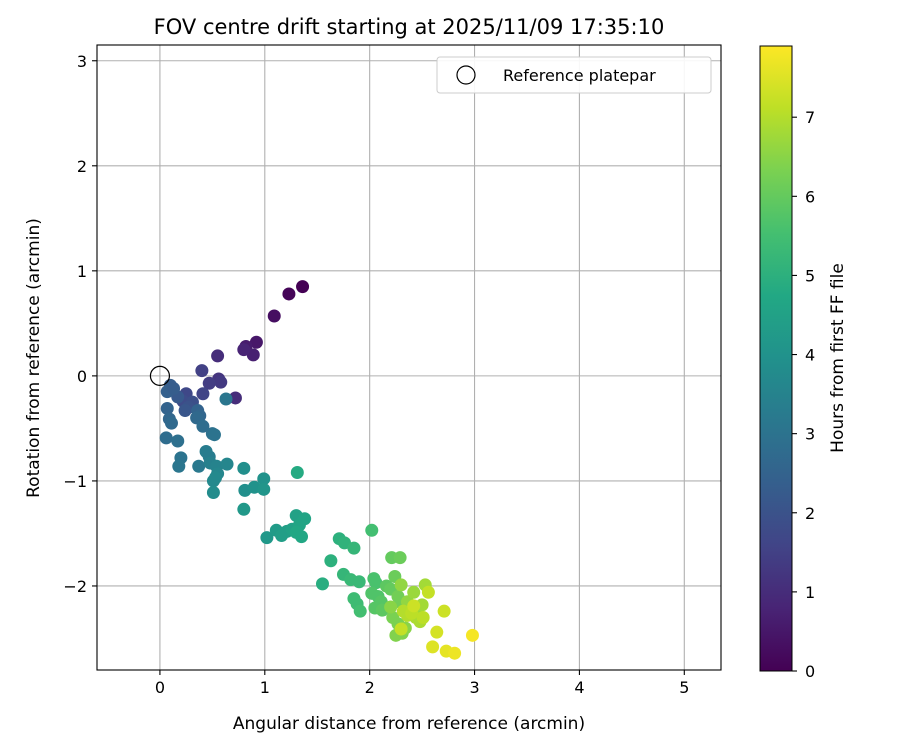  I want to click on x-axis-label: Angular distance from reference (arcmin), so click(409, 724).